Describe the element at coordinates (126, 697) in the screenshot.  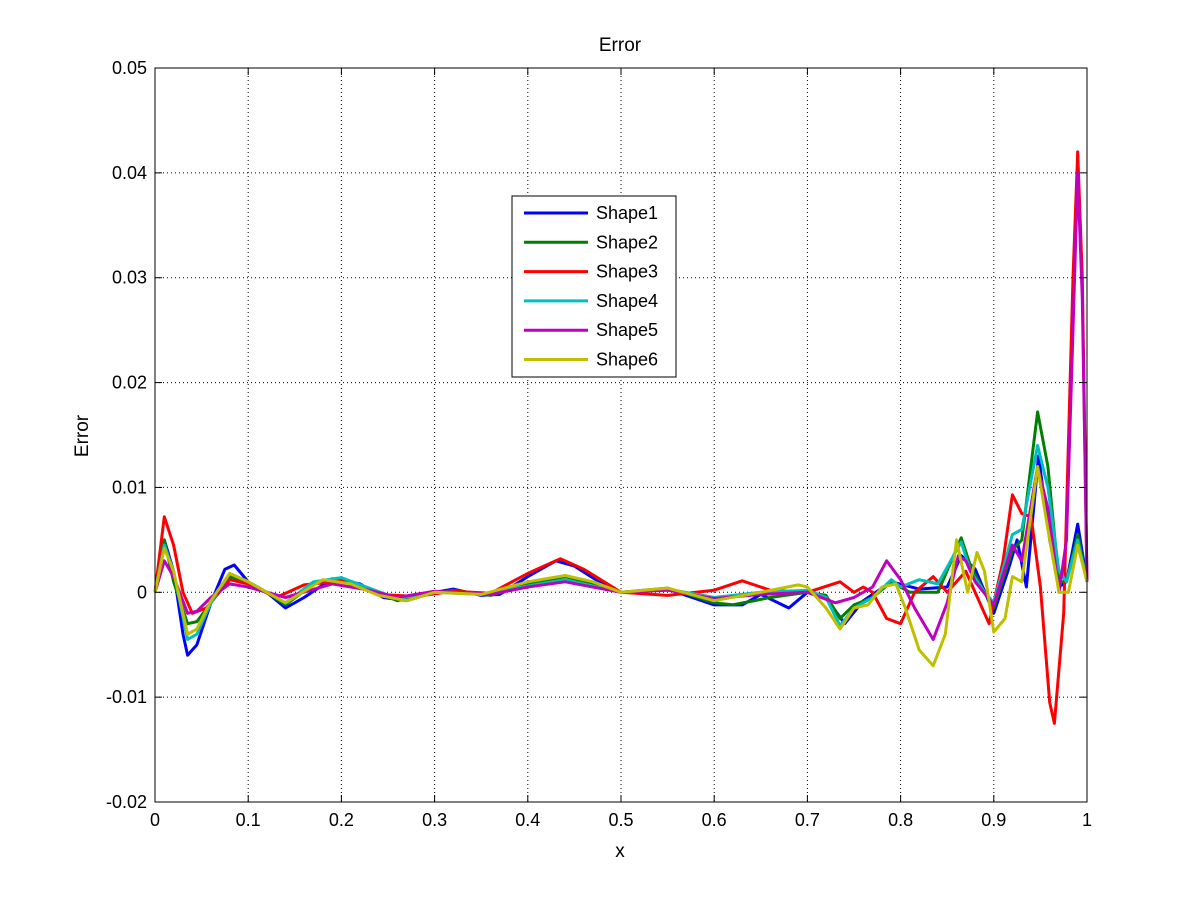
I see `y-tick-label: -0.01` at that location.